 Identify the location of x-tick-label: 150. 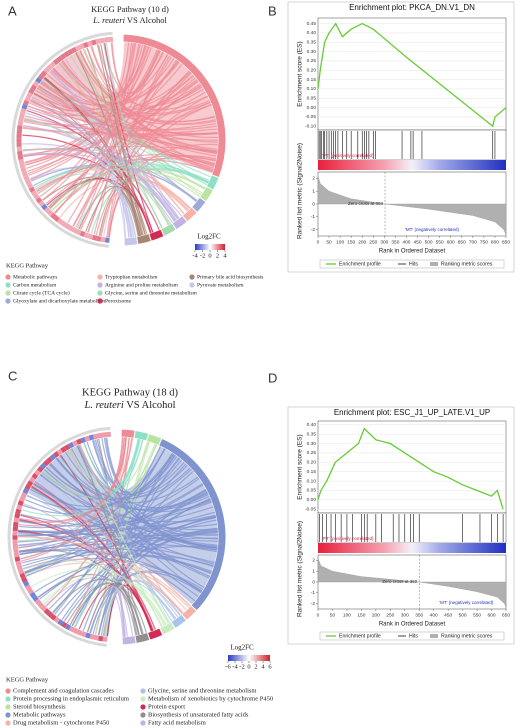
(361, 615).